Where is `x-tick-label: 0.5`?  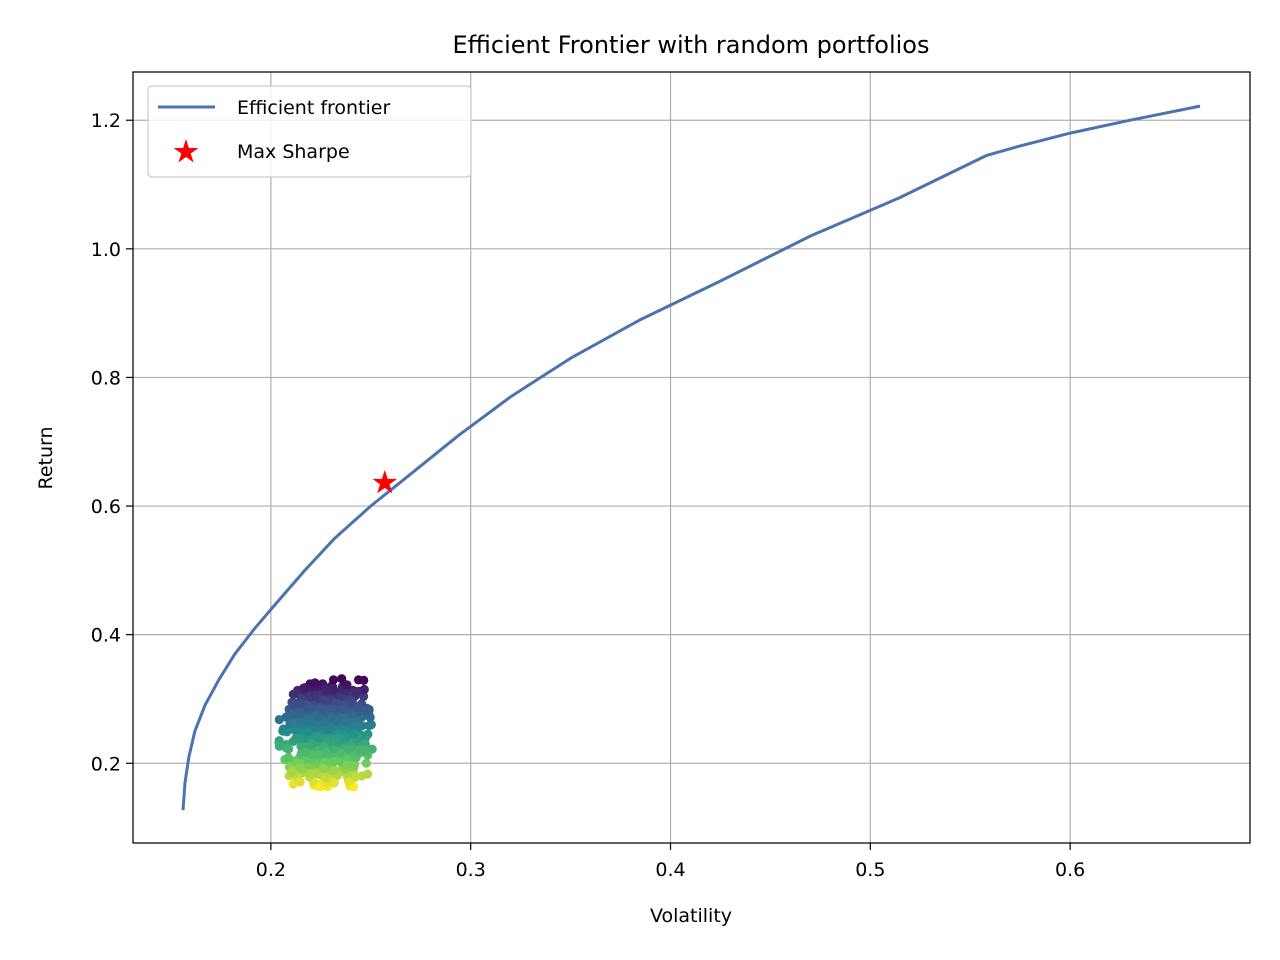 x-tick-label: 0.5 is located at coordinates (870, 870).